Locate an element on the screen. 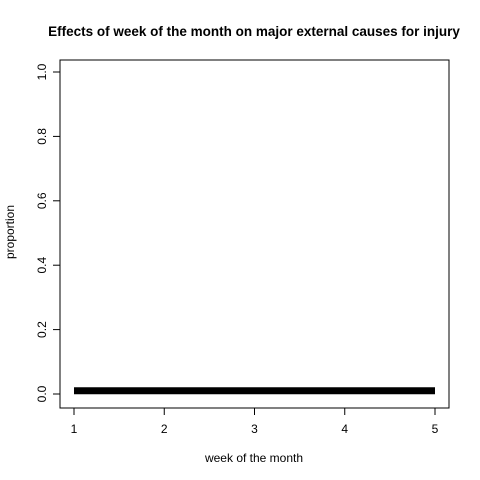  y-axis: 0.0 0.2 0.4 0.6 0.8 1.0 is located at coordinates (47, 232).